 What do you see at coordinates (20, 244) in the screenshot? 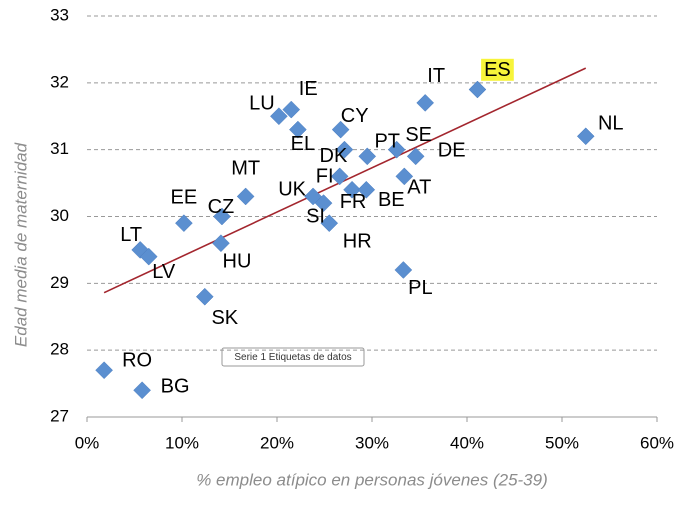
I see `y-axis-title: Edad media de maternidad` at bounding box center [20, 244].